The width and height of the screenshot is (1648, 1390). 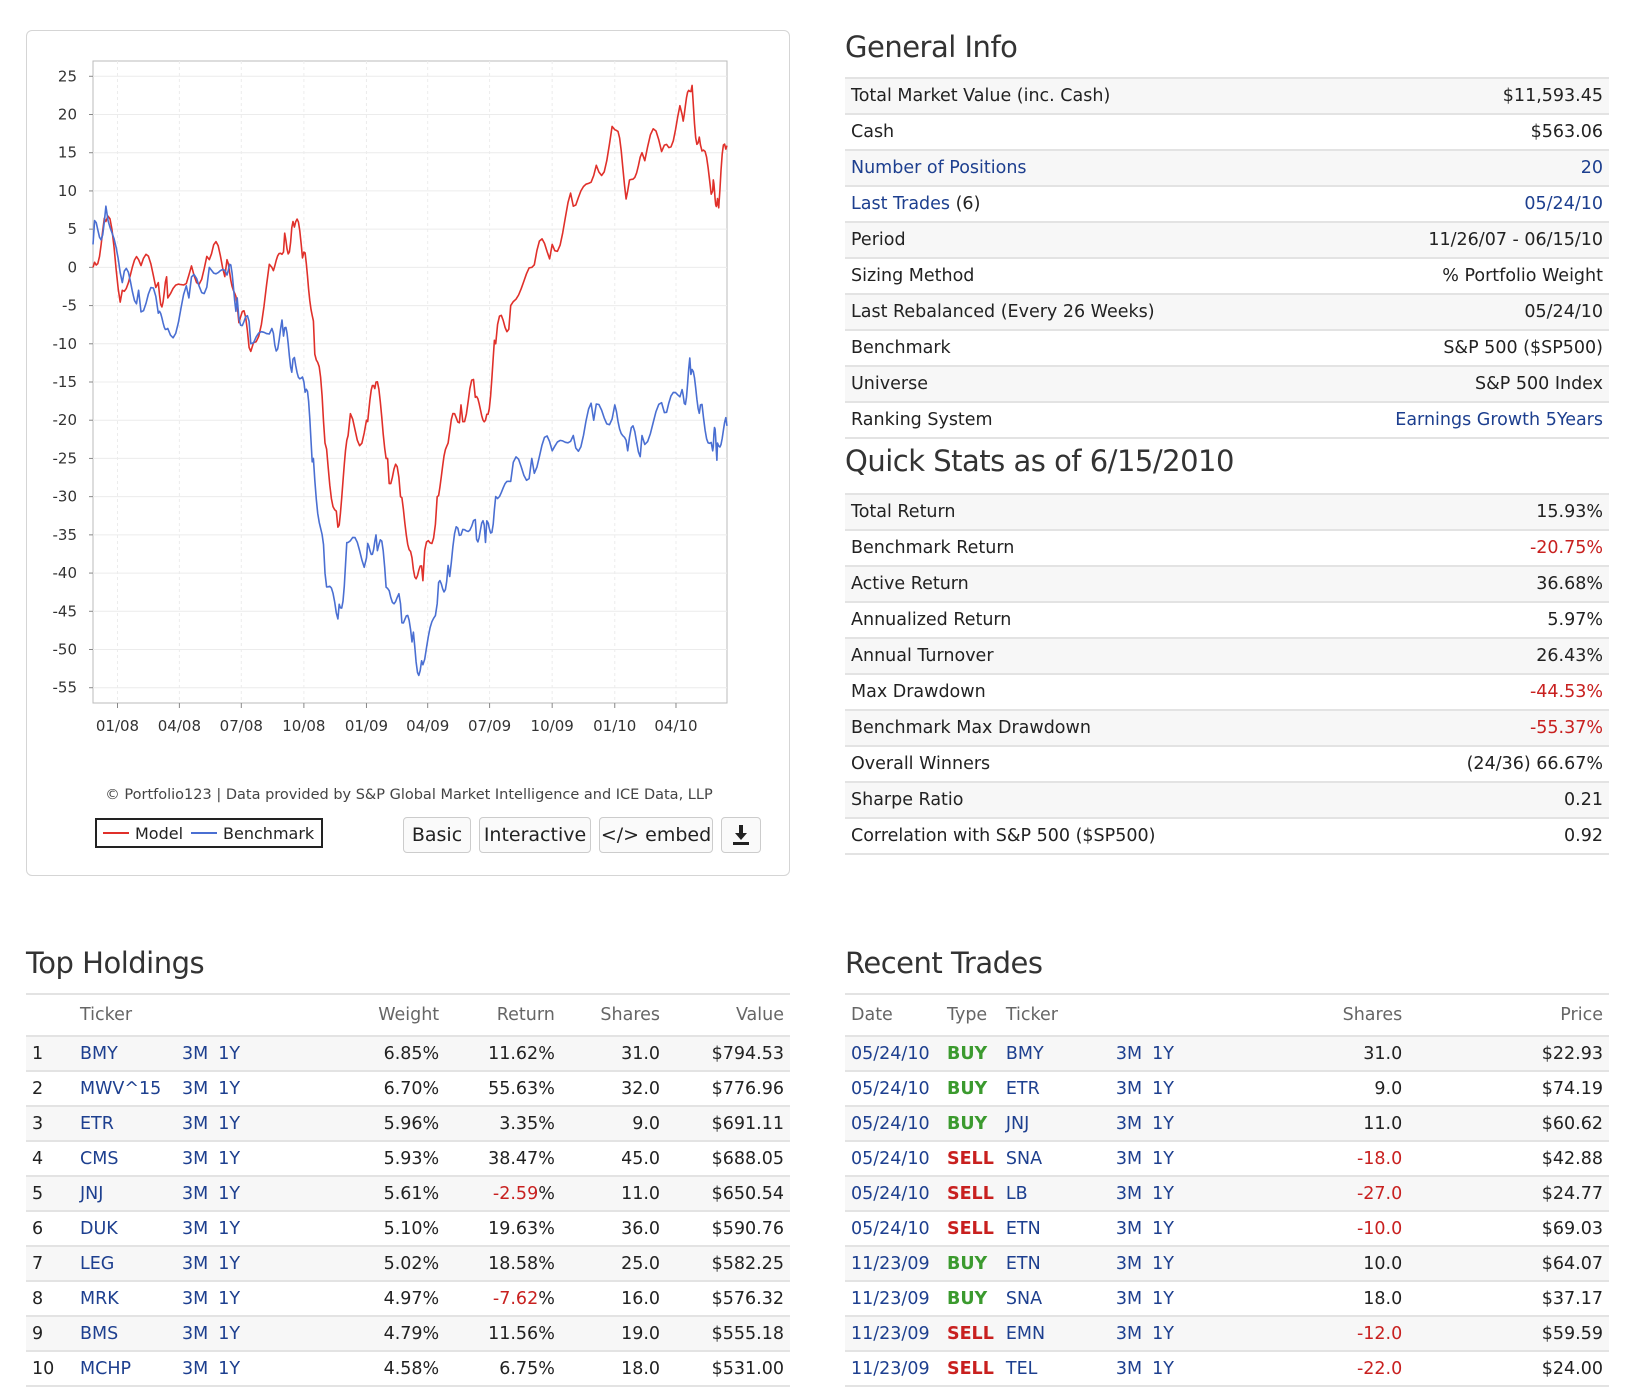 What do you see at coordinates (1508, 1054) in the screenshot?
I see `trade-price: $22.93` at bounding box center [1508, 1054].